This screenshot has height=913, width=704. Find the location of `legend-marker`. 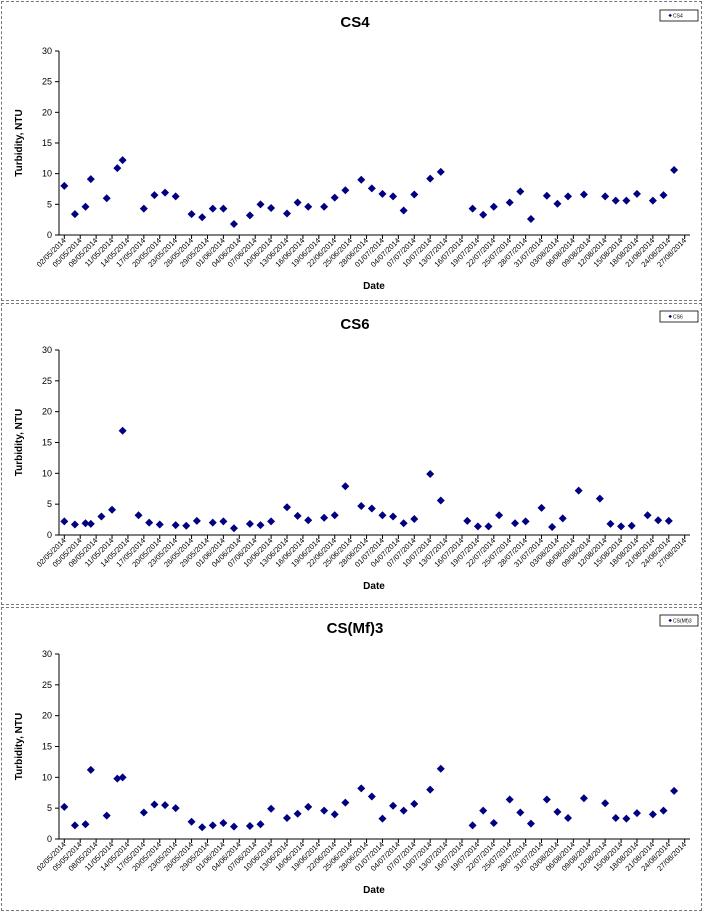

legend-marker is located at coordinates (670, 15).